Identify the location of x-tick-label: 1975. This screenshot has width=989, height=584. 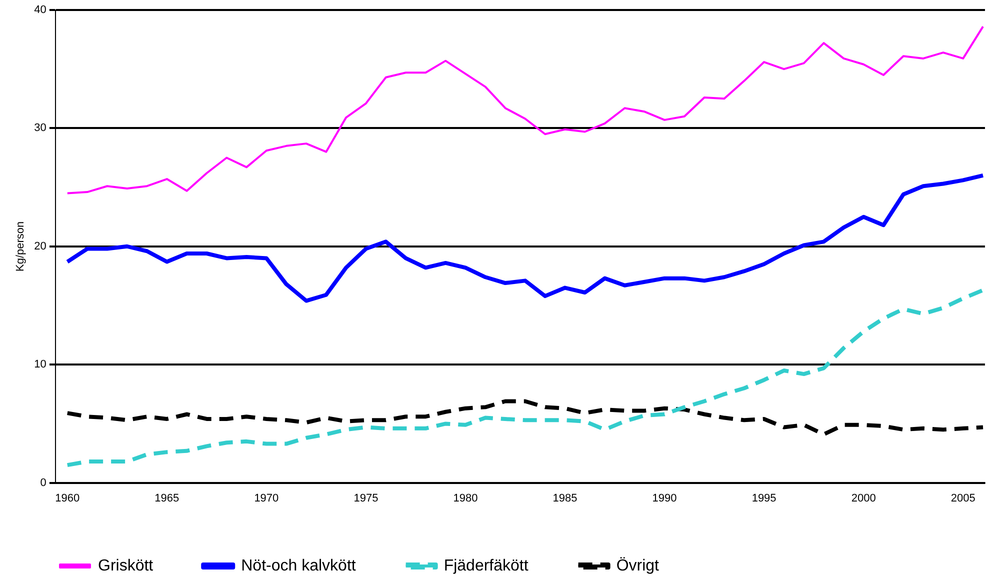
(366, 498).